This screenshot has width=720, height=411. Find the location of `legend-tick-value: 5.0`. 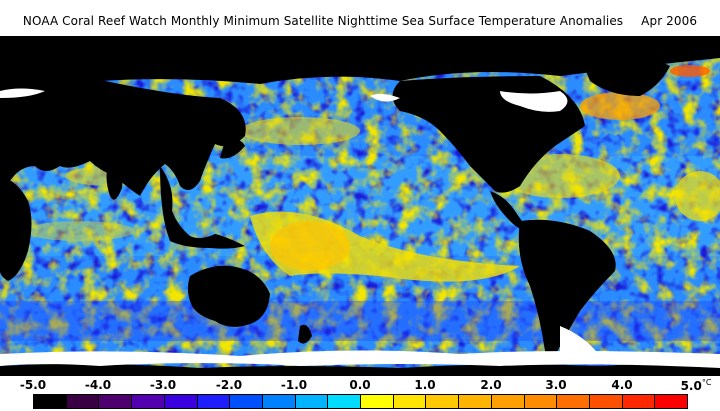

legend-tick-value: 5.0 is located at coordinates (691, 386).